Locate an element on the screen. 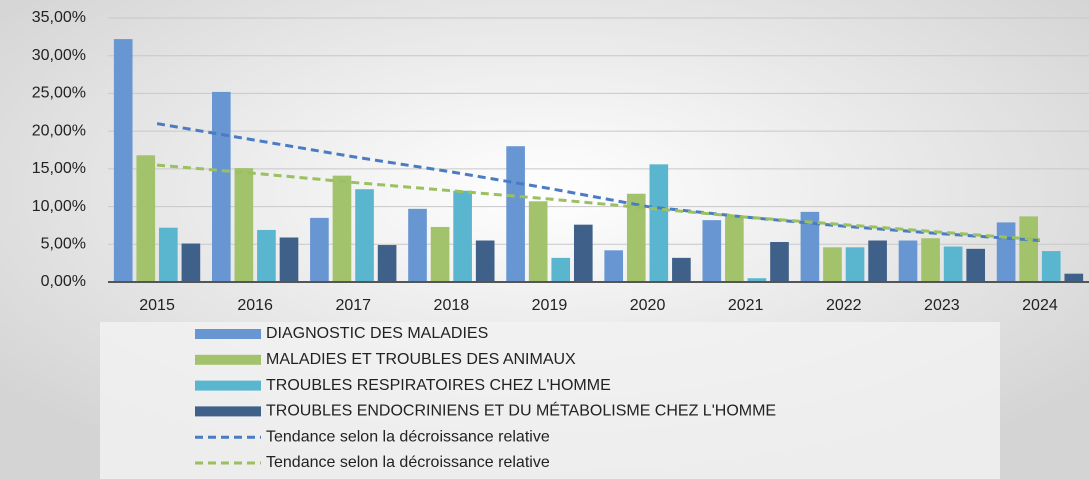 The height and width of the screenshot is (479, 1089). x-tick-label: 2021 is located at coordinates (746, 305).